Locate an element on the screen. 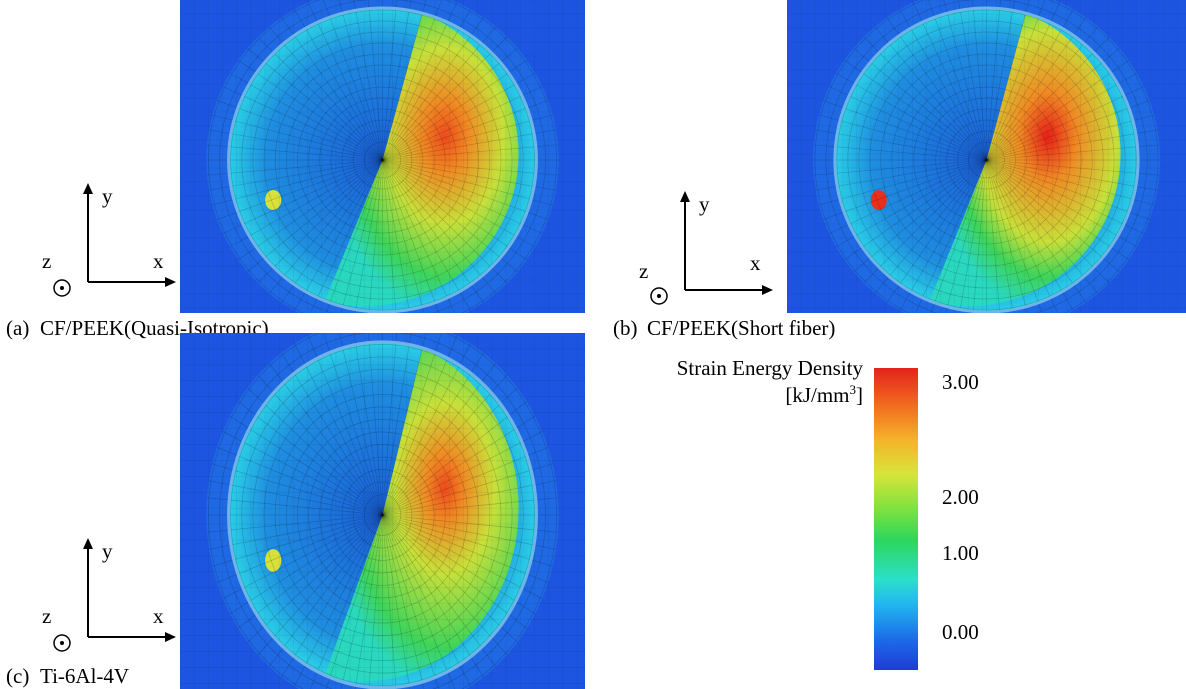  x-label: x is located at coordinates (755, 263).